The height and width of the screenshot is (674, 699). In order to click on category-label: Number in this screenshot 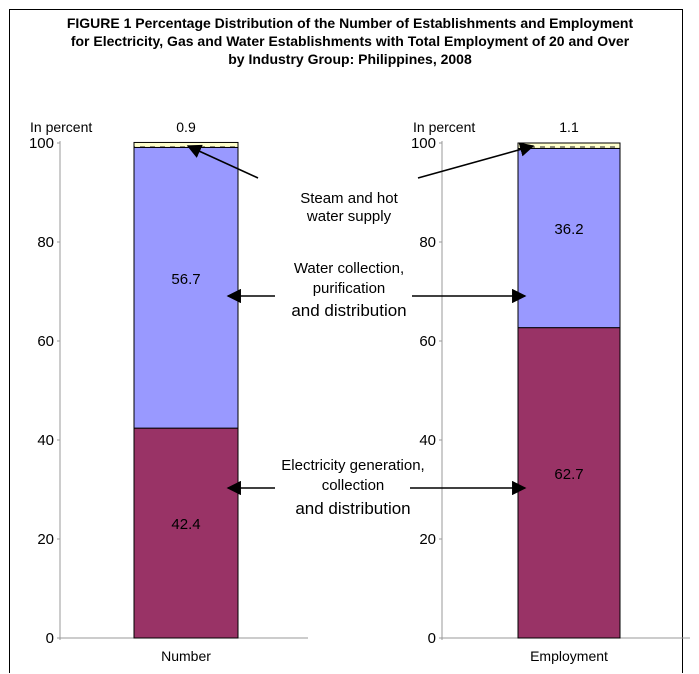, I will do `click(186, 656)`.